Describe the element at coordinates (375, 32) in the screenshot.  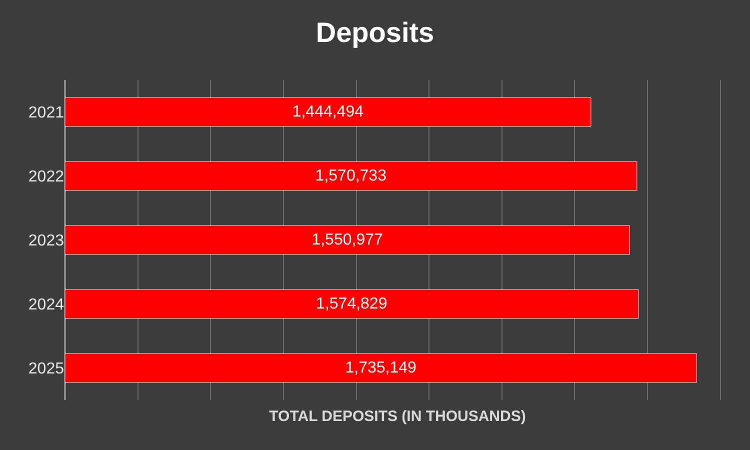
I see `chart-title: Deposits` at that location.